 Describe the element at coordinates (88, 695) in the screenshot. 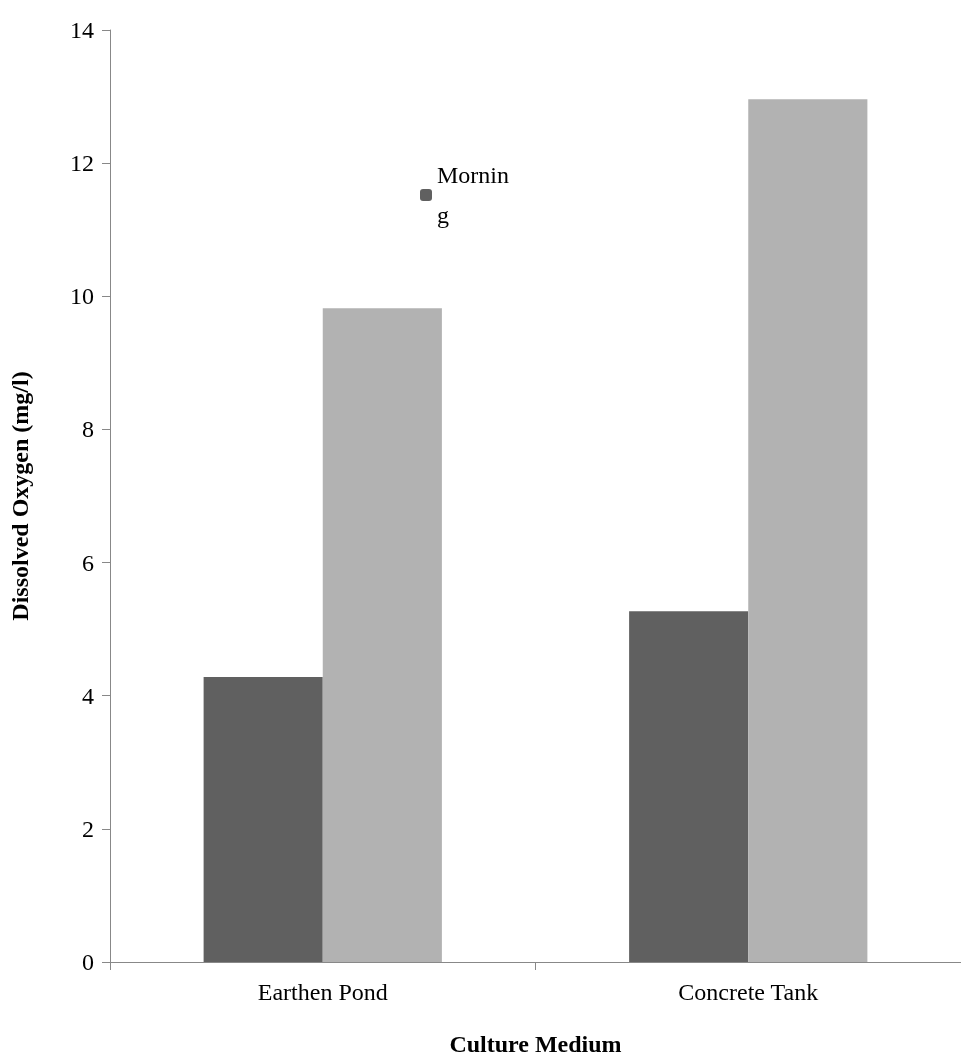

I see `y-tick-label: 4` at that location.